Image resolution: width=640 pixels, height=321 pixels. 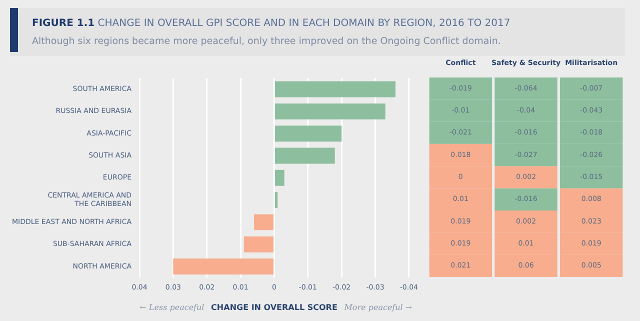 I want to click on text: ← Less peaceful, so click(x=172, y=307).